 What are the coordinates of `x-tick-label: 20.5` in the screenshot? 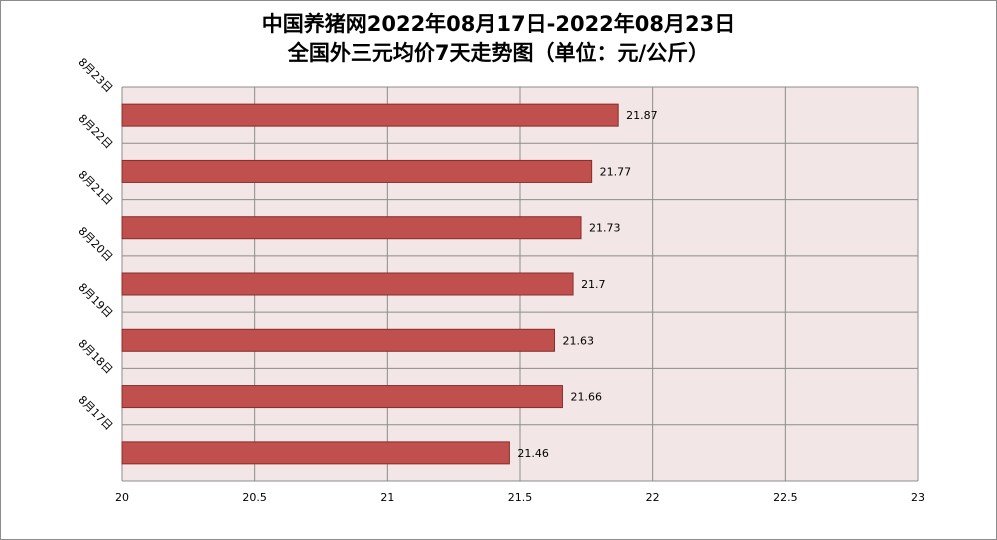 It's located at (254, 497).